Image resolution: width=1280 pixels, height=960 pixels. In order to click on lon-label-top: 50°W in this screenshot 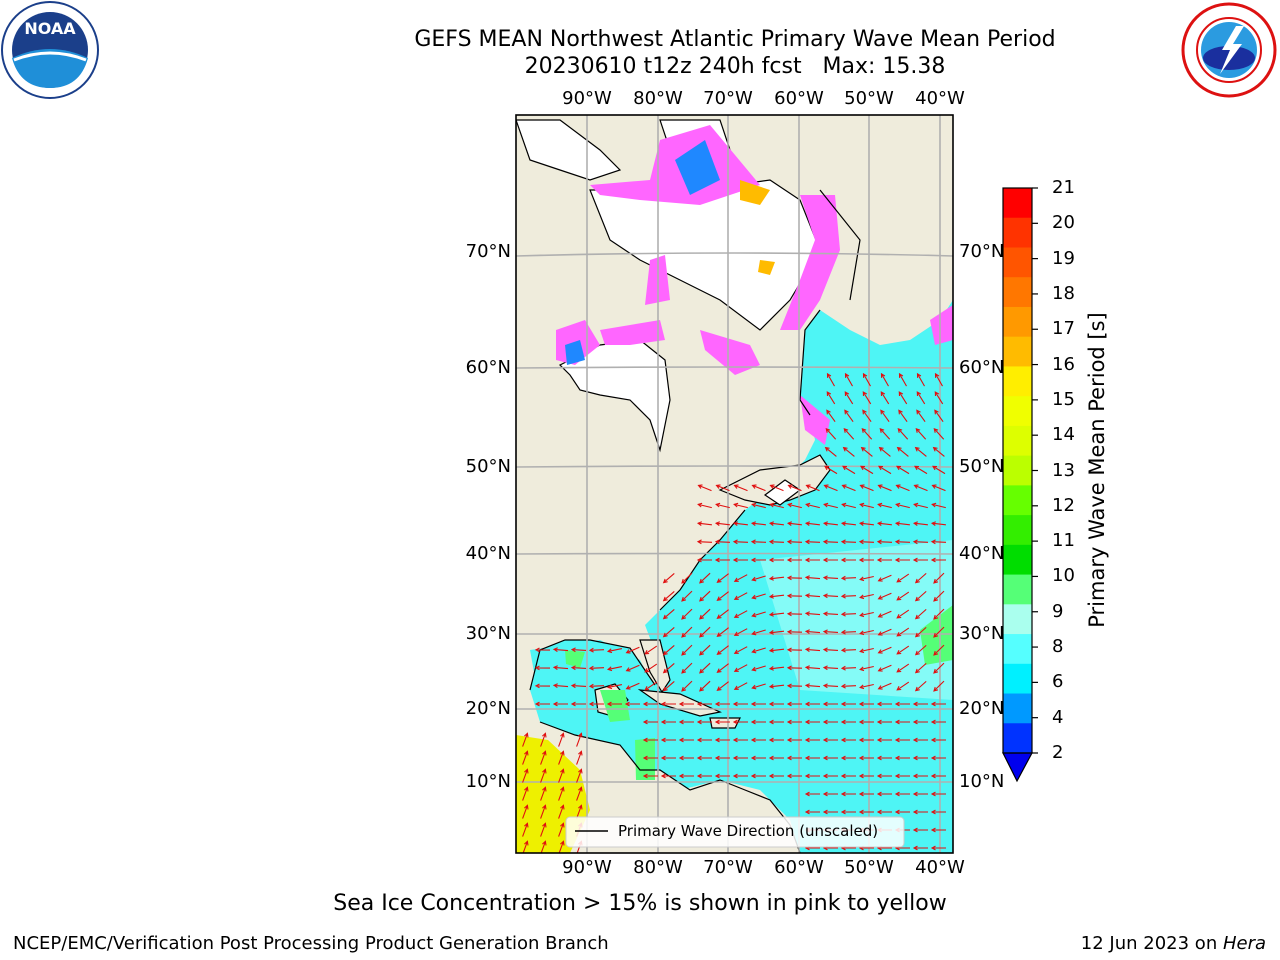, I will do `click(869, 98)`.